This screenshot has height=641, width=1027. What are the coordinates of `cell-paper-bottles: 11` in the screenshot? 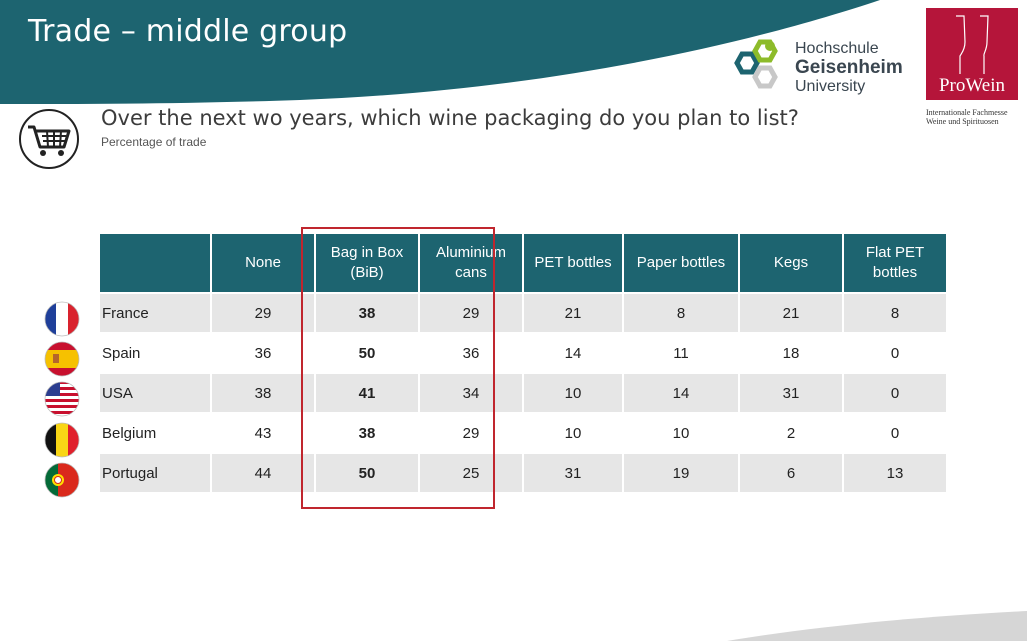 It's located at (681, 354).